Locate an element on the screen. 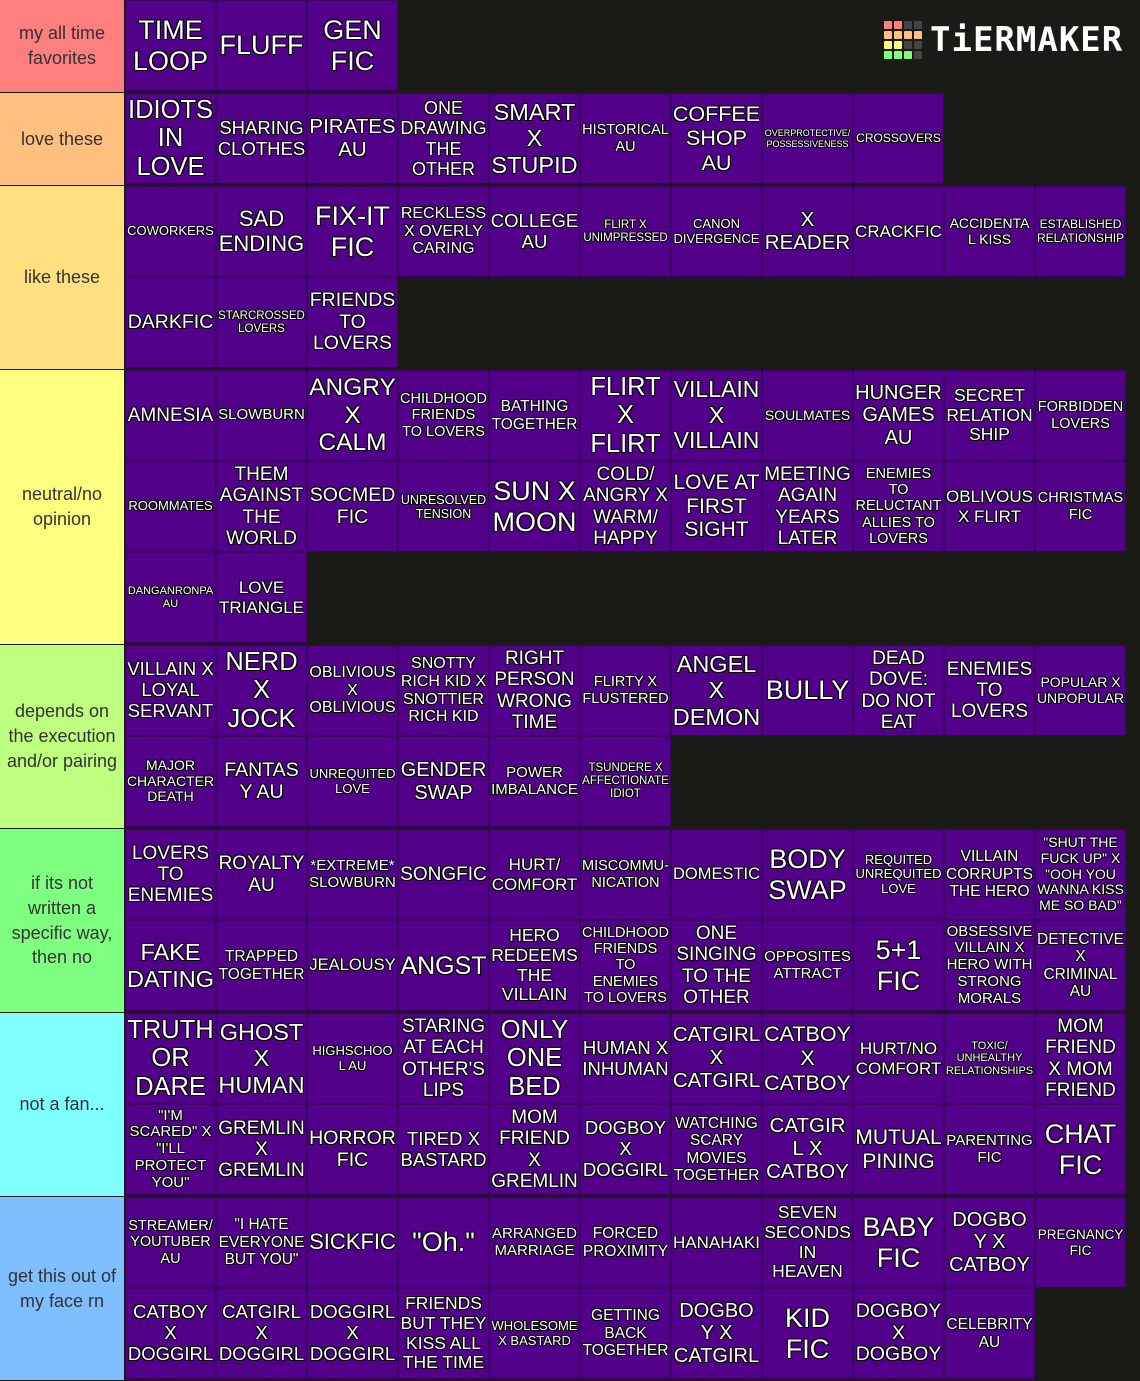 This screenshot has width=1140, height=1381. tier-item: HURT/NO COMFORT is located at coordinates (898, 1058).